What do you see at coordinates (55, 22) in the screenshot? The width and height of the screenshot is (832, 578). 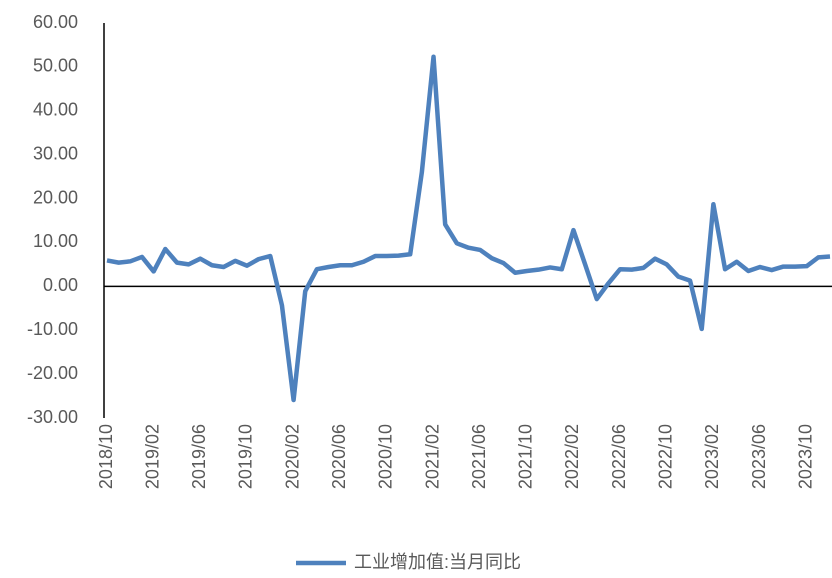 I see `y-tick-label: 60.00` at bounding box center [55, 22].